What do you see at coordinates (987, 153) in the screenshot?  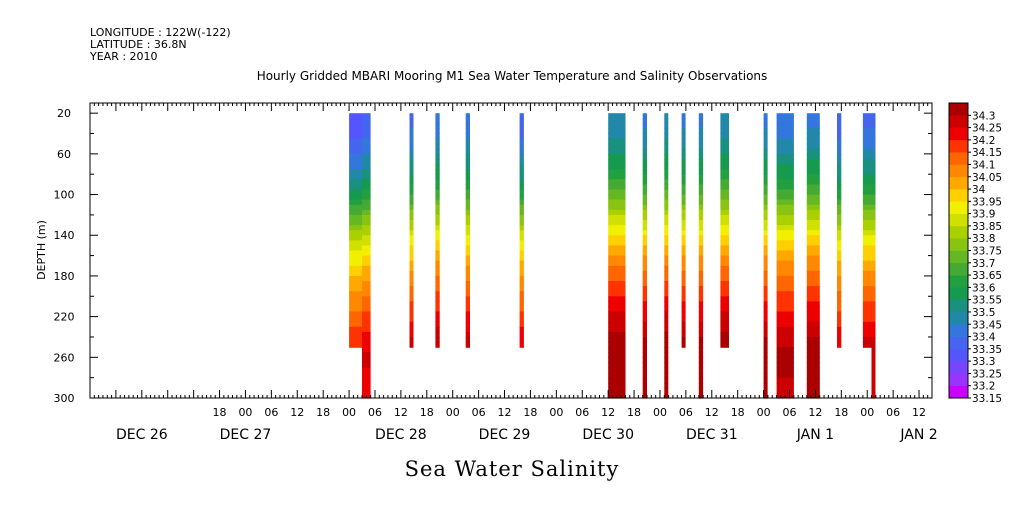 I see `colorbar-label: 34.15` at bounding box center [987, 153].